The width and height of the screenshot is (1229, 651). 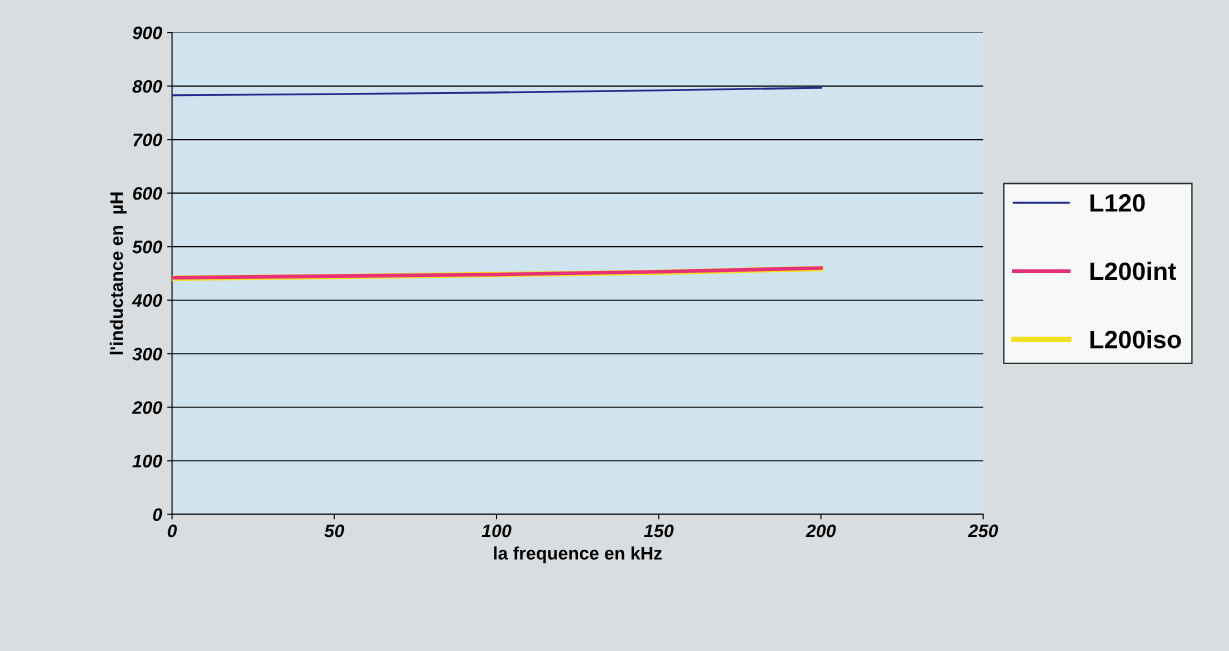 I want to click on y-tick-label: 0, so click(x=158, y=515).